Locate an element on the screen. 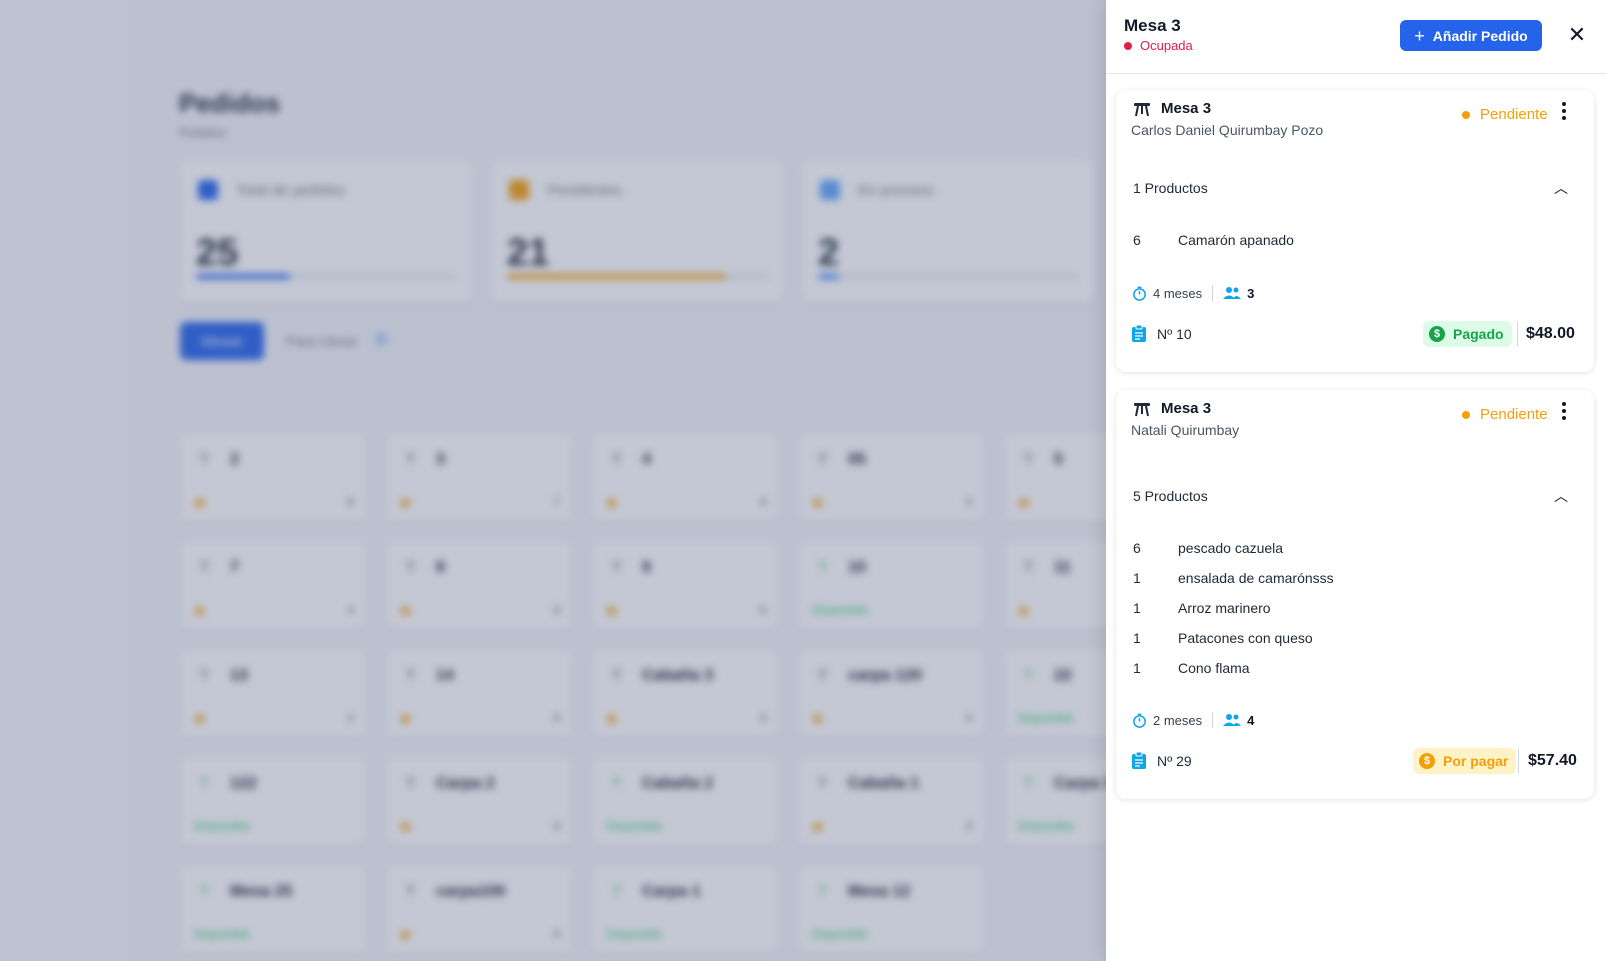 The width and height of the screenshot is (1607, 961). product-qty: 1 is located at coordinates (1137, 608).